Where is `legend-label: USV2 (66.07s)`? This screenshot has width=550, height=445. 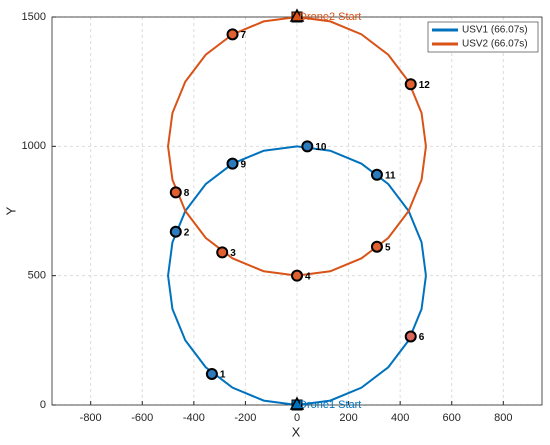 legend-label: USV2 (66.07s) is located at coordinates (495, 44).